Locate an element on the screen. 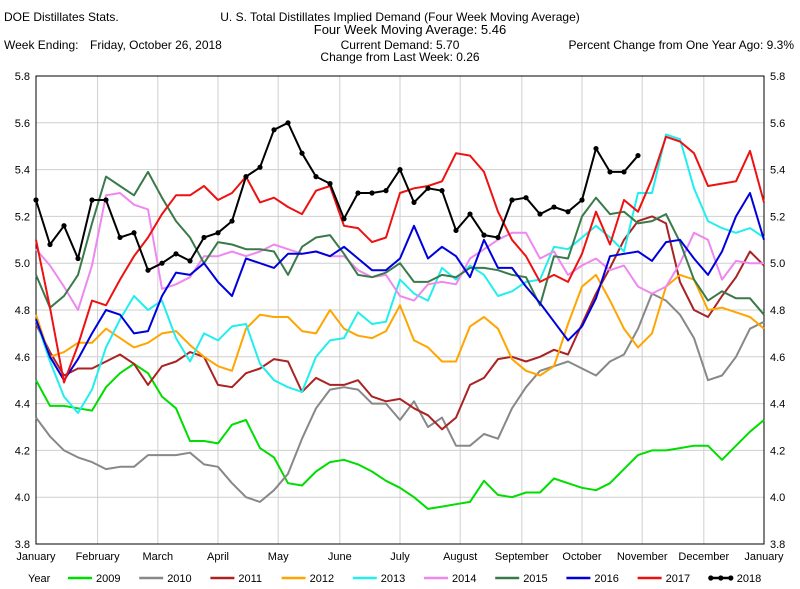  legend-label-2013: 2013 is located at coordinates (393, 579).